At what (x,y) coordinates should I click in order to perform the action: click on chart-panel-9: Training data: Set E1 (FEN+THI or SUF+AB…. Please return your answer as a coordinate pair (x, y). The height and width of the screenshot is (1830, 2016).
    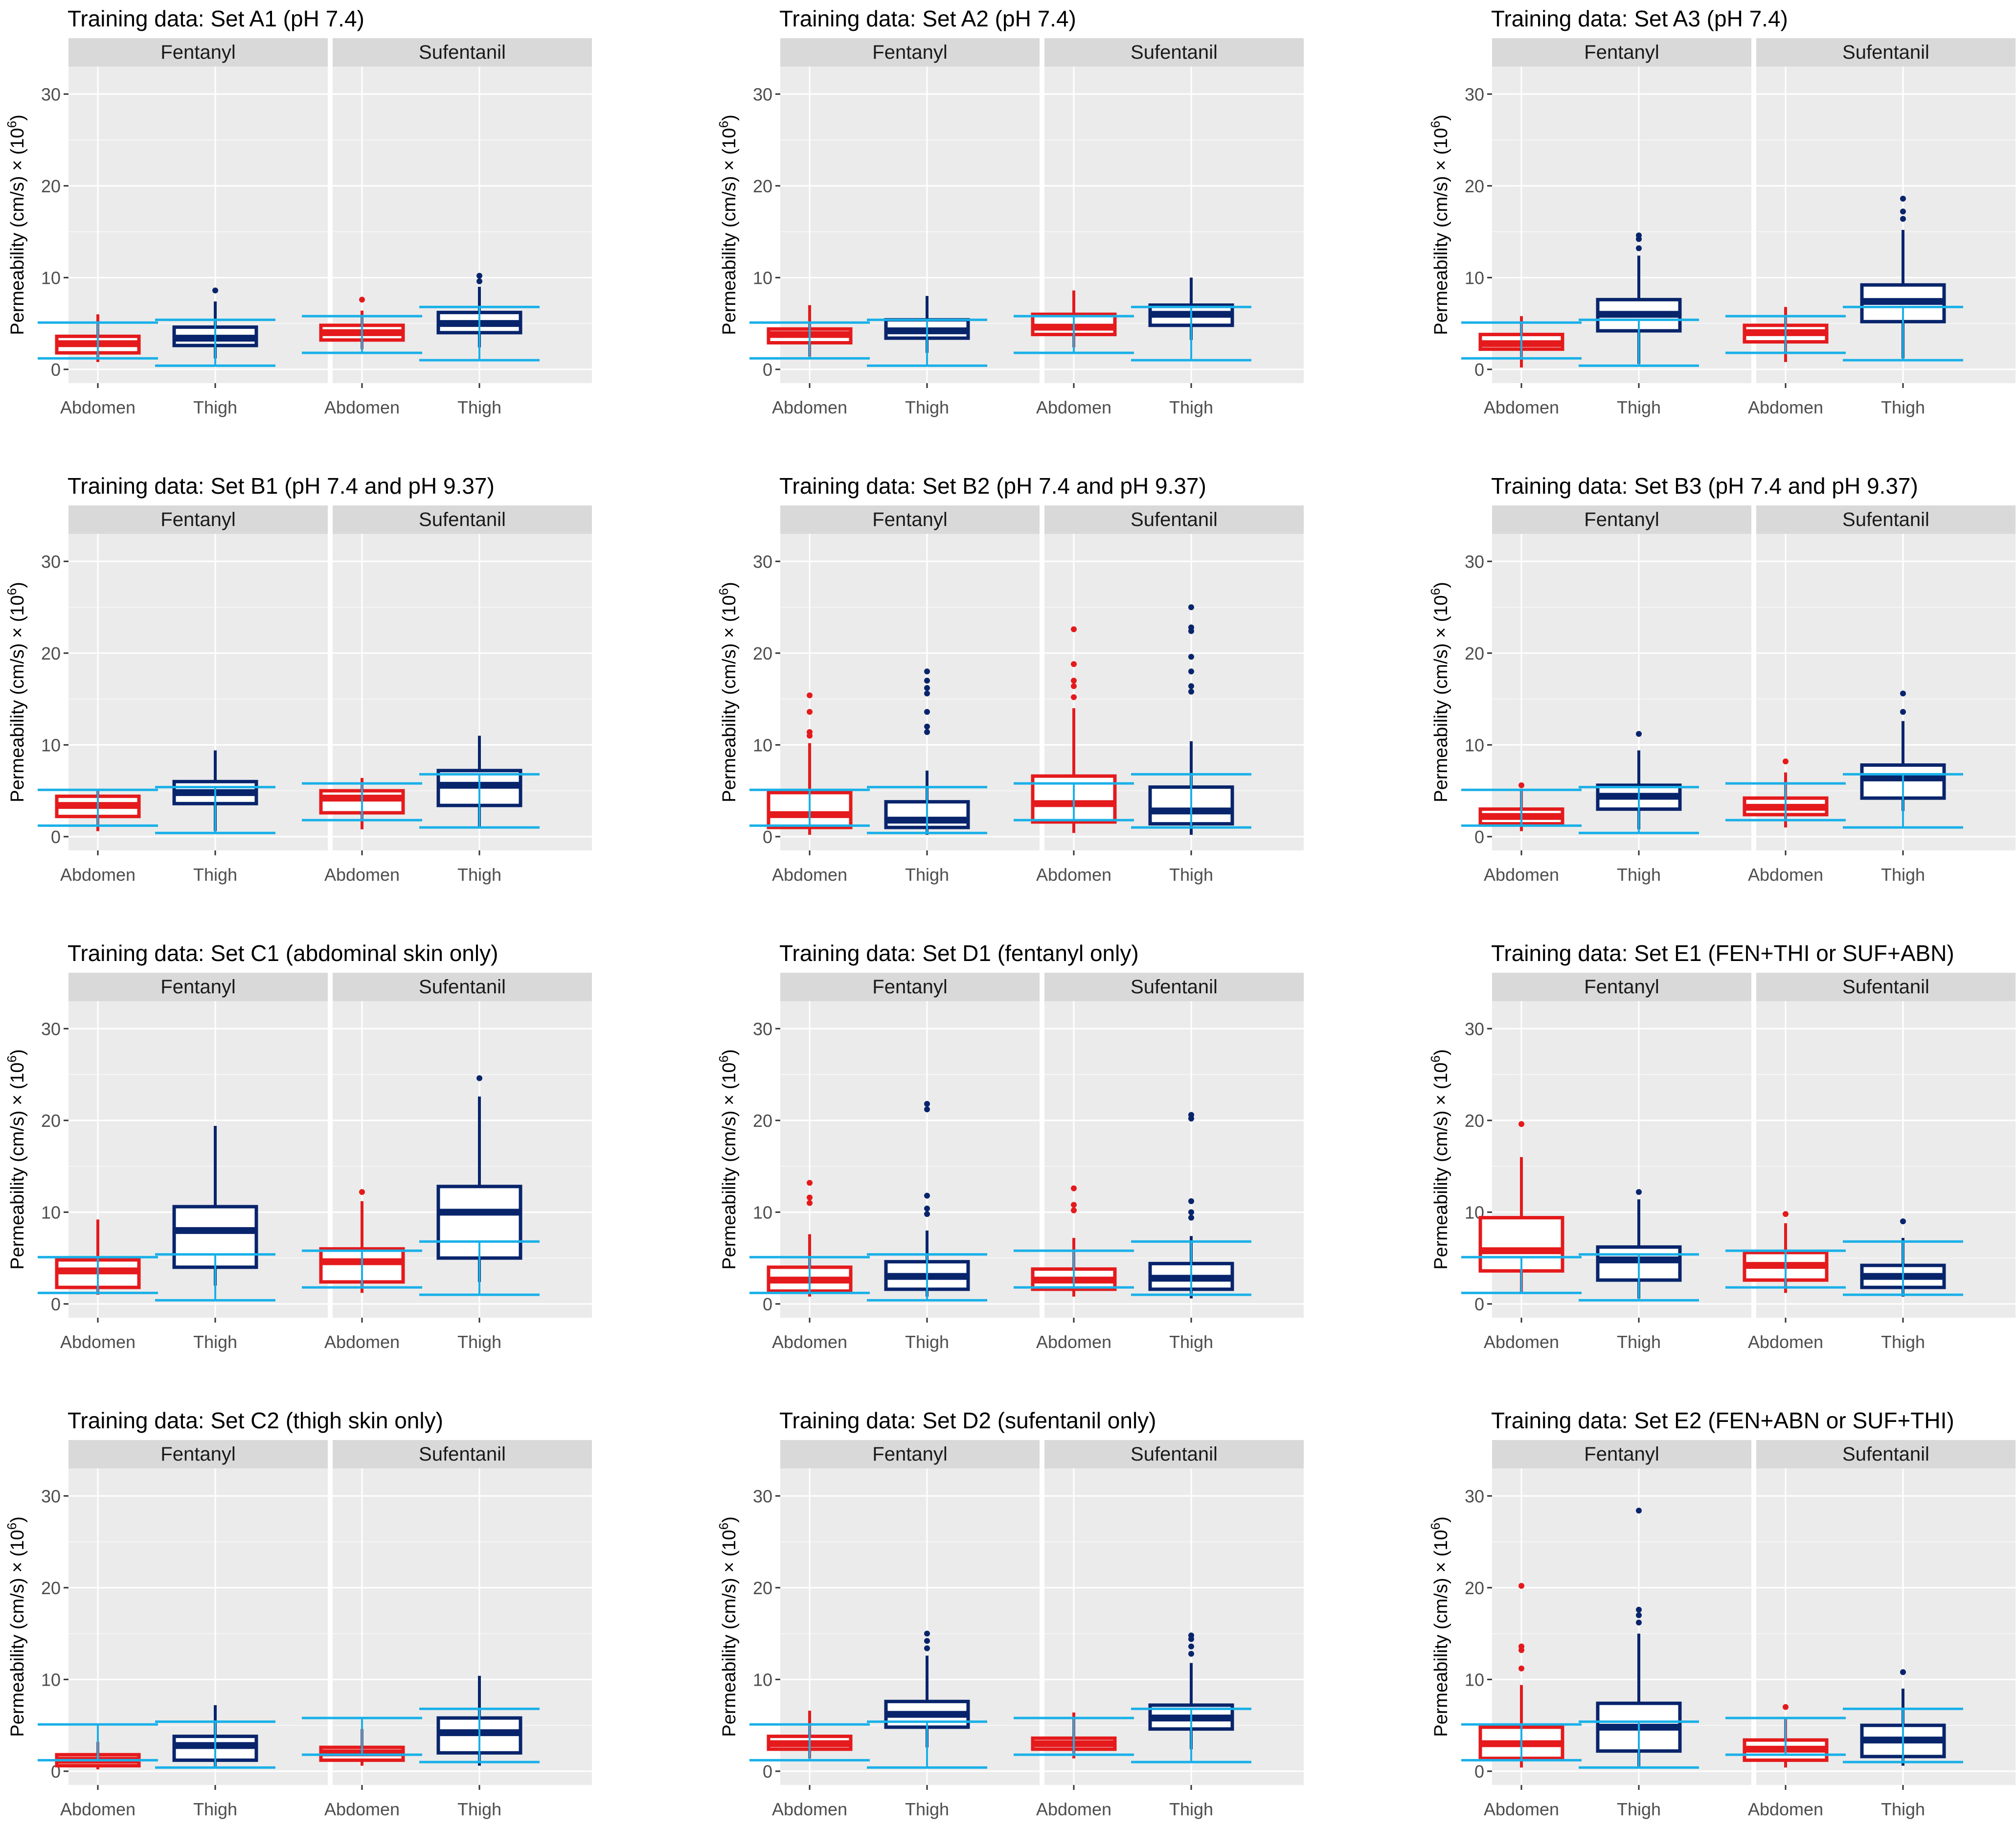
    Looking at the image, I should click on (1722, 1146).